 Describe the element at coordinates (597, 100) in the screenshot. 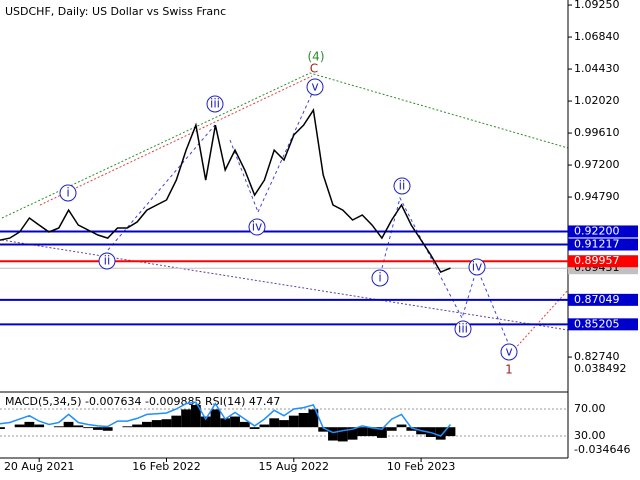

I see `y-tick-label: 1.02020` at that location.